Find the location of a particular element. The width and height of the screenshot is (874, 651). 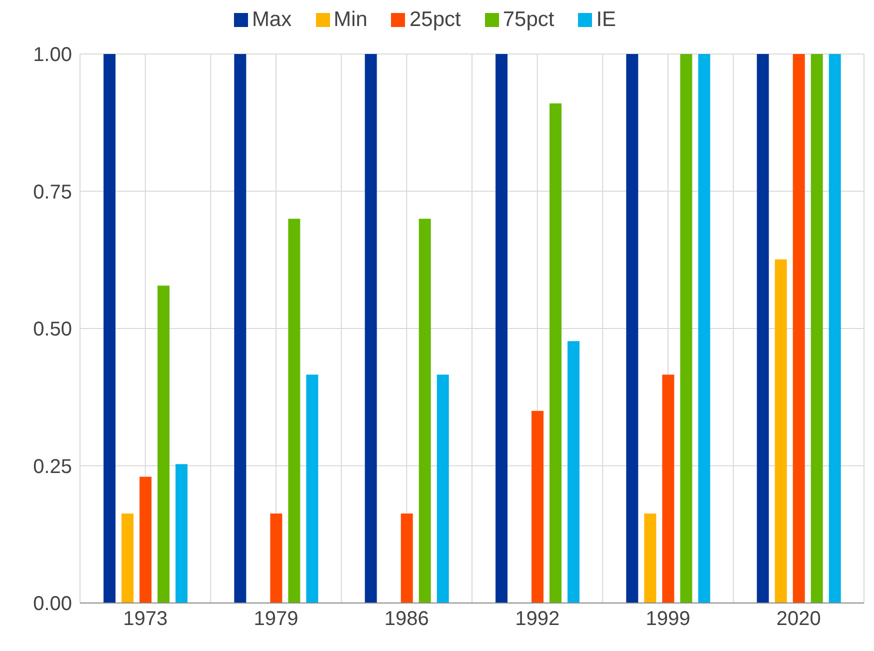

x-tick-label: 1999 is located at coordinates (668, 619).